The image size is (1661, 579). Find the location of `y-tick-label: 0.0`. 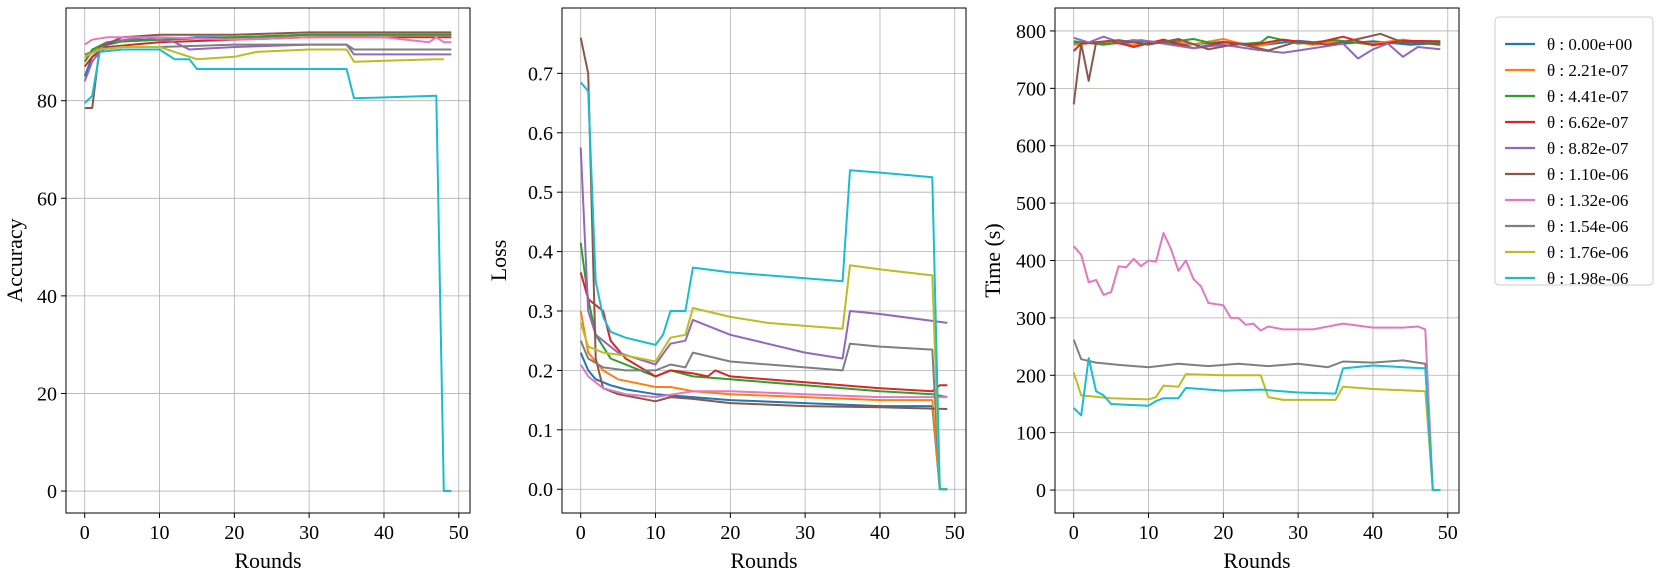

y-tick-label: 0.0 is located at coordinates (540, 490).